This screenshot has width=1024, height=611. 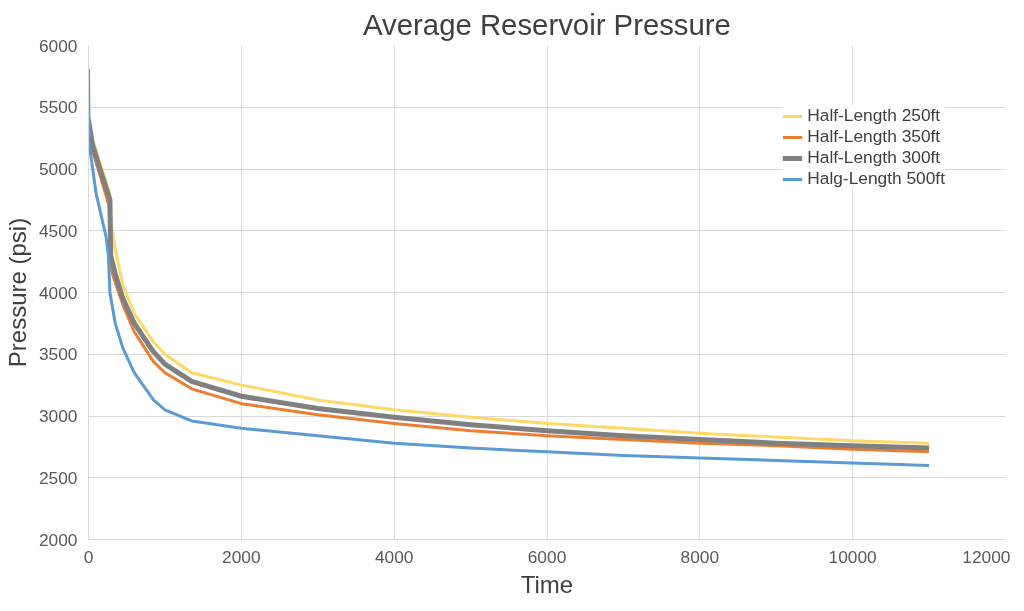 I want to click on x-tick-label: 12000, so click(x=986, y=556).